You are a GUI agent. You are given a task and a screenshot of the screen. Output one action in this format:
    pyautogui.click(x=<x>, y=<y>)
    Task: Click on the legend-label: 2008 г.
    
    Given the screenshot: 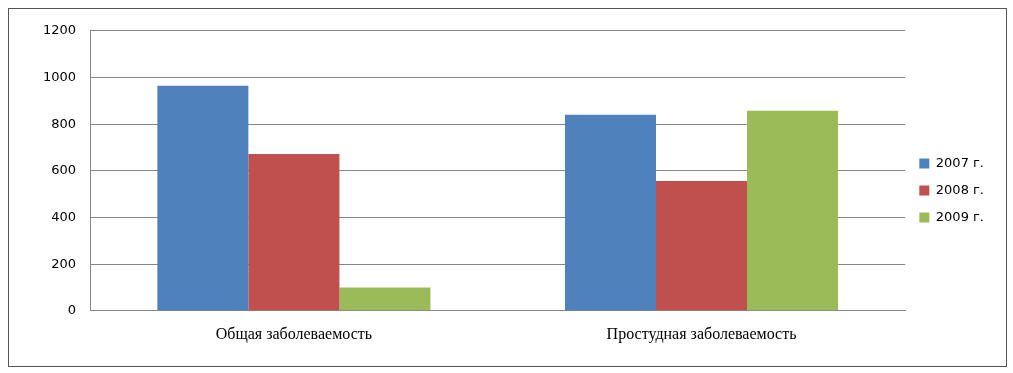 What is the action you would take?
    pyautogui.click(x=960, y=189)
    